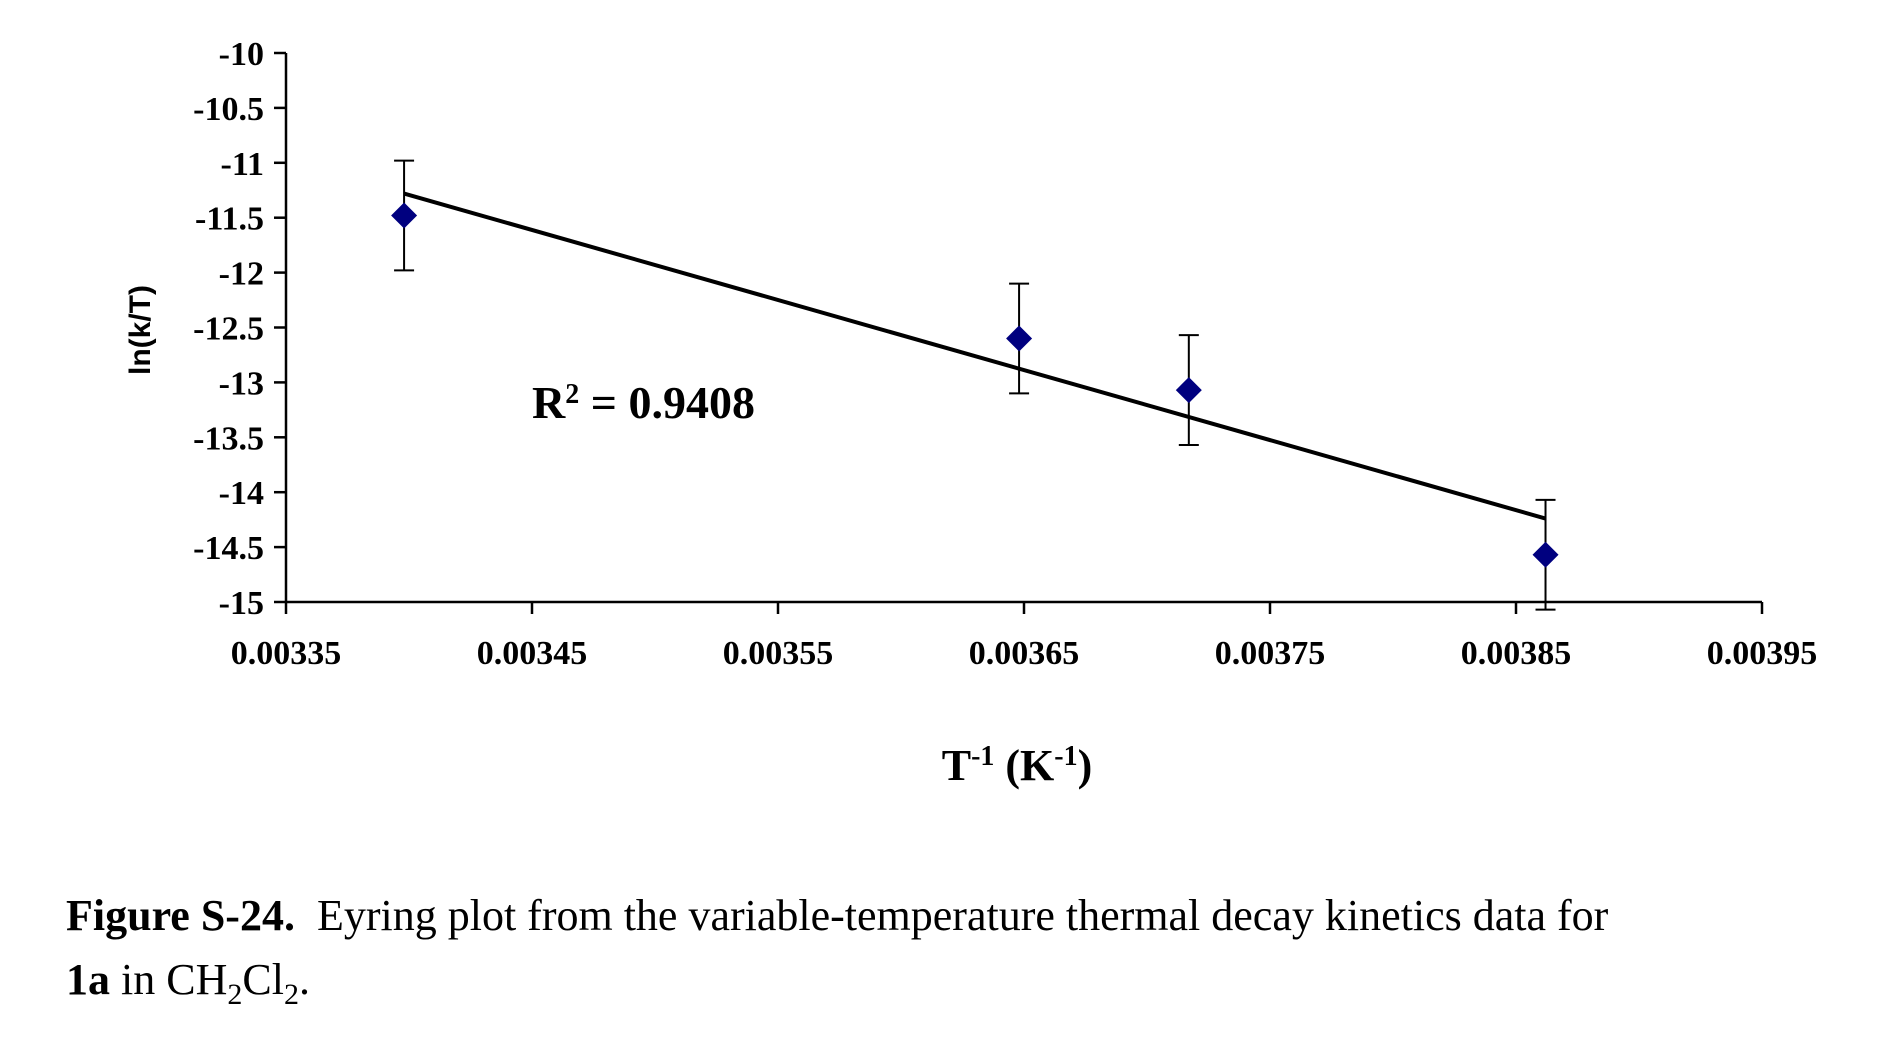 This screenshot has width=1894, height=1062. Describe the element at coordinates (241, 493) in the screenshot. I see `y-tick-label: -14` at that location.